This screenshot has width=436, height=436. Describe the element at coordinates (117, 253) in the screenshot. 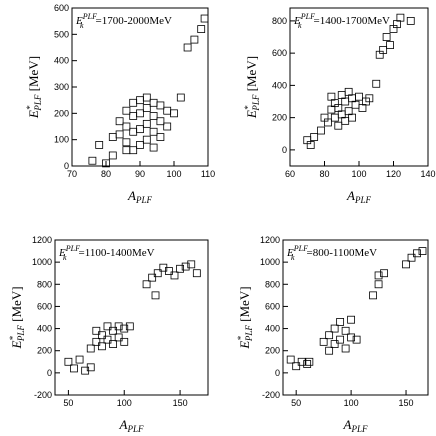

I see `ann-rest: =1100-1400MeV` at that location.